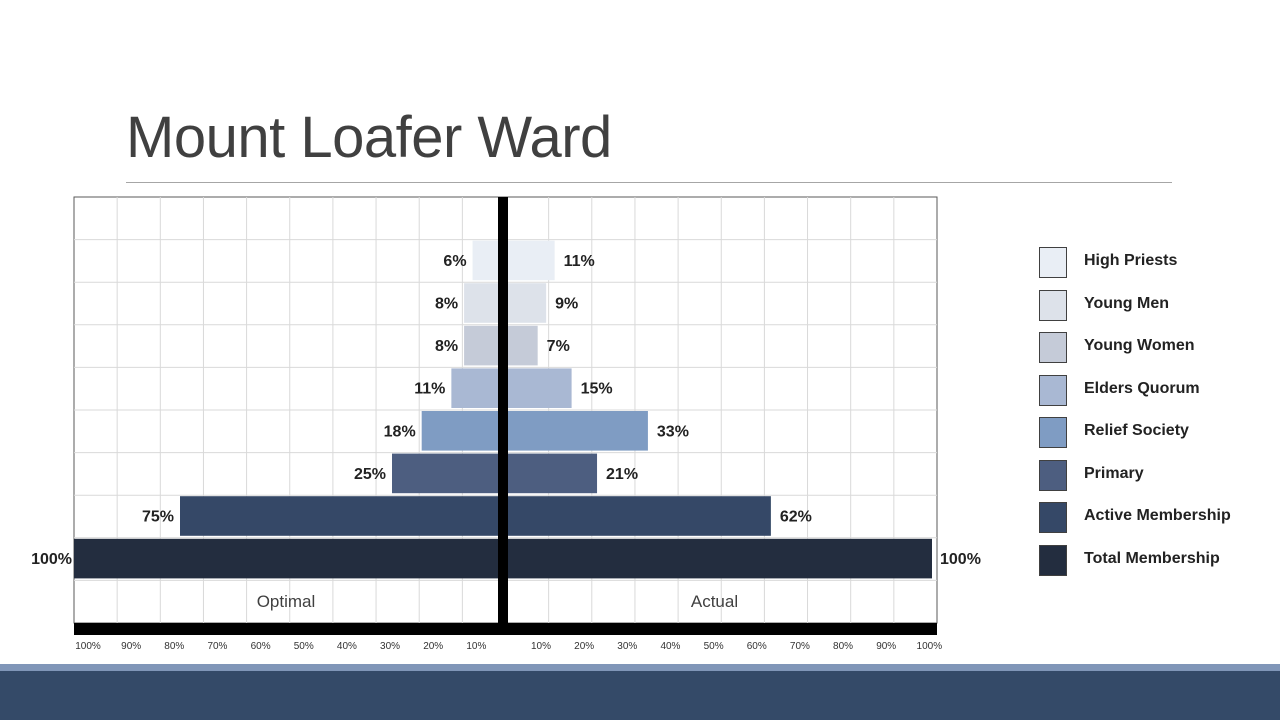  Describe the element at coordinates (347, 646) in the screenshot. I see `tick-label-left: 40%` at that location.